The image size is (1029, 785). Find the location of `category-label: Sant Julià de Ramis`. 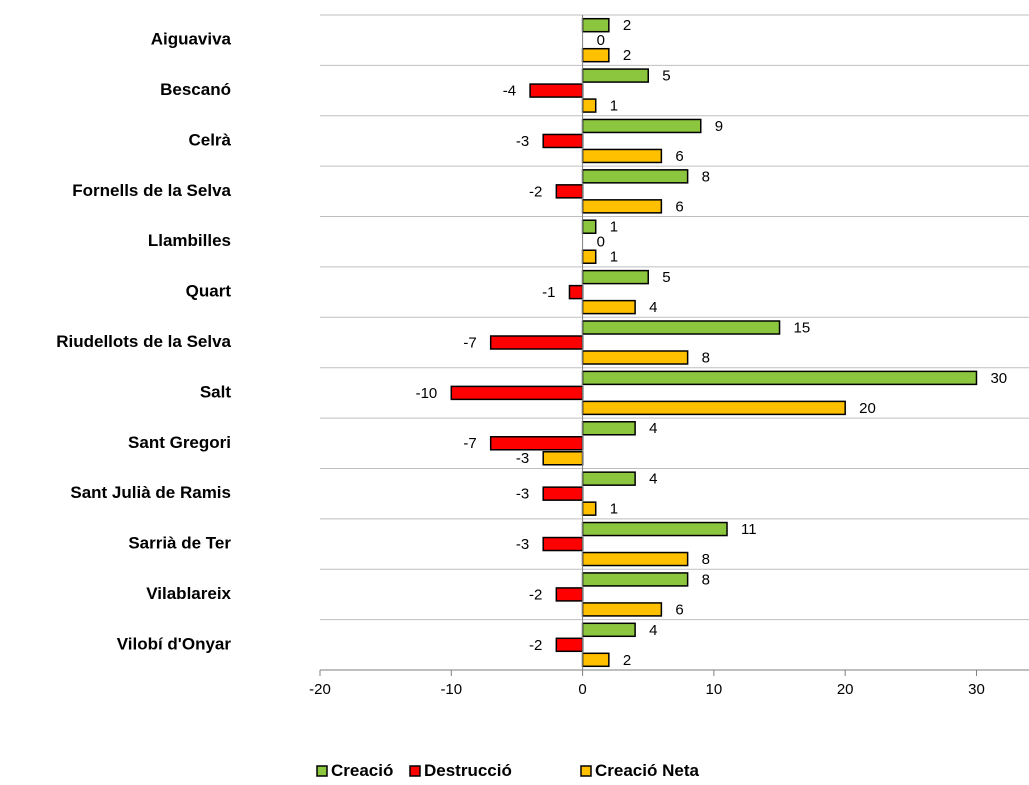

category-label: Sant Julià de Ramis is located at coordinates (150, 492).